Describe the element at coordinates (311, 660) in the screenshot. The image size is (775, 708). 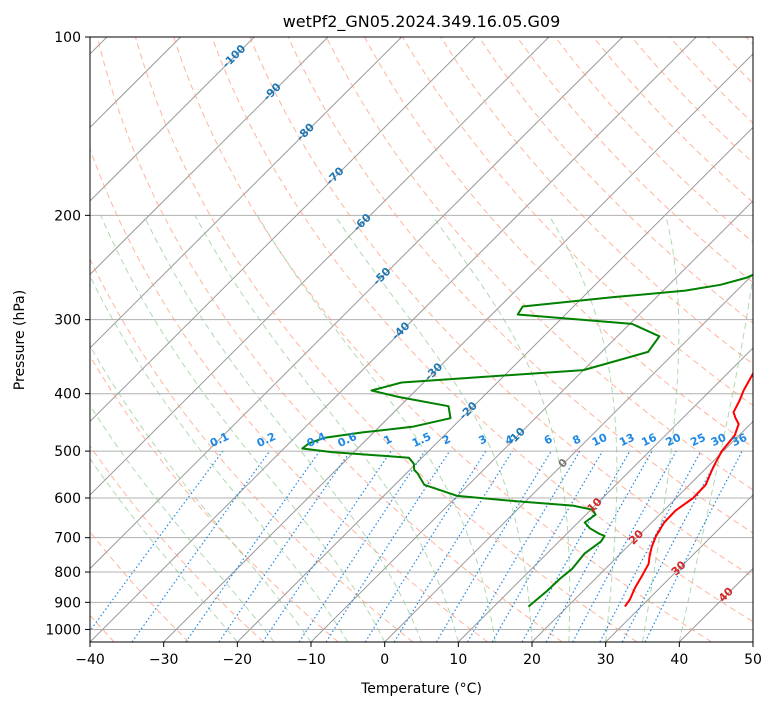
I see `x-tick-label: −10` at that location.